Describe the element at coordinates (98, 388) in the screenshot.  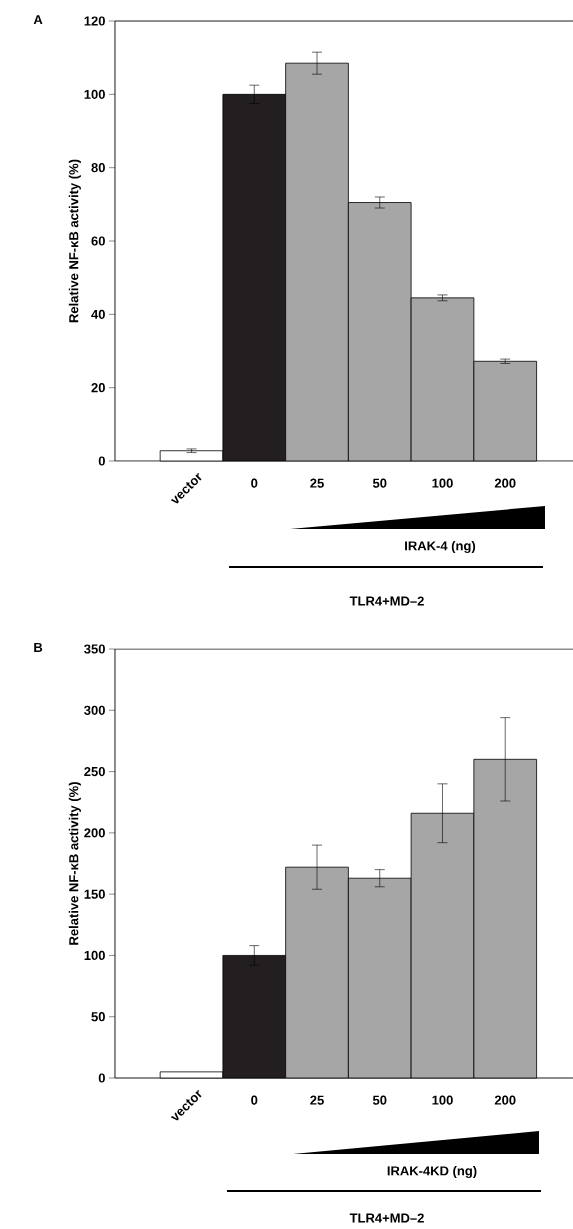
I see `y-tick-label: 20` at that location.